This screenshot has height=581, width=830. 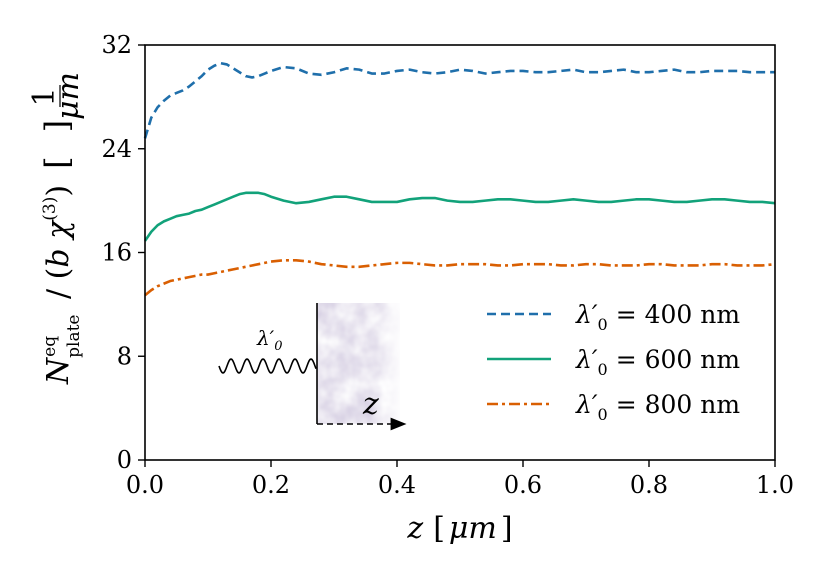 What do you see at coordinates (657, 362) in the screenshot?
I see `legend-label-2: λ′0 = 600 nm` at bounding box center [657, 362].